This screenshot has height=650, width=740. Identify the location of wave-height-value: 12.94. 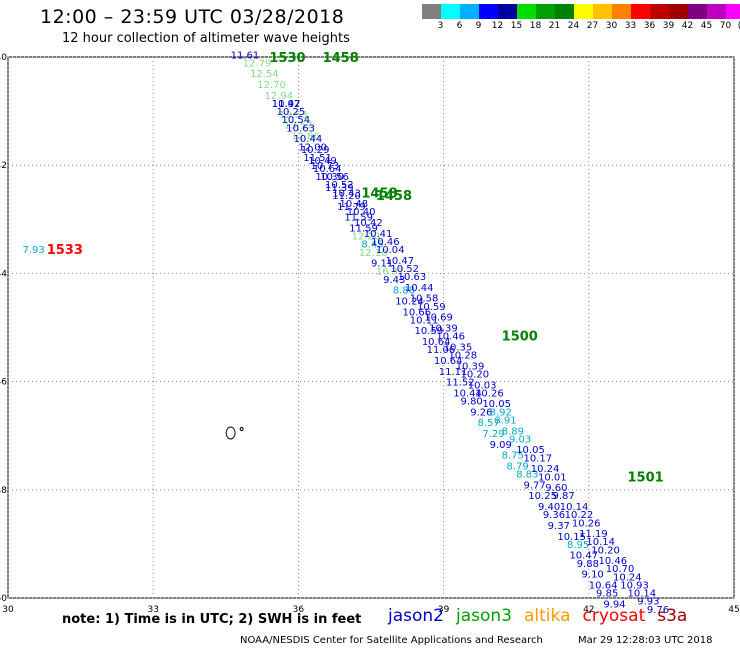
(279, 96).